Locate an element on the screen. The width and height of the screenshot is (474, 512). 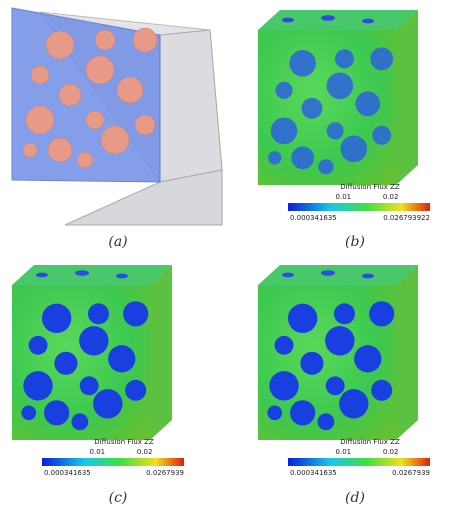
colorbar-max: 0.026793922 is located at coordinates (406, 218).